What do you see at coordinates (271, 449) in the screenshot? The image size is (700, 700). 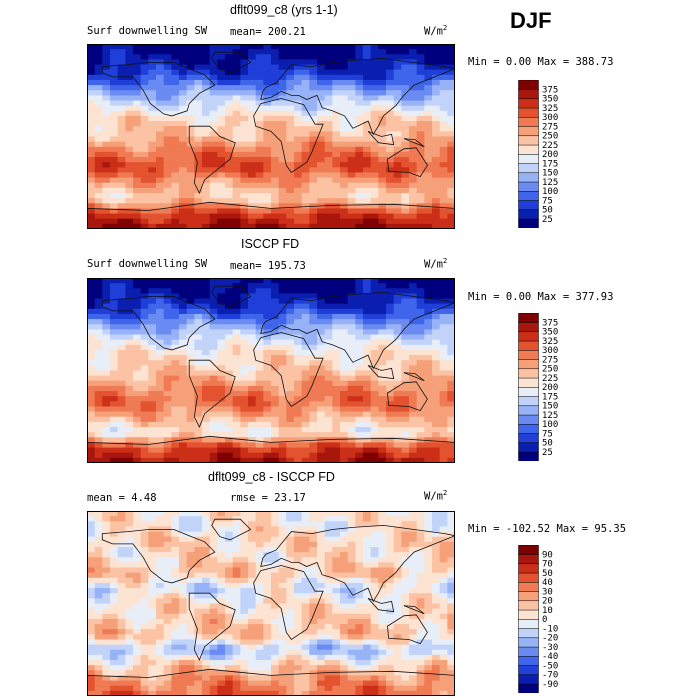 I see `panel-2-map-coastline` at bounding box center [271, 449].